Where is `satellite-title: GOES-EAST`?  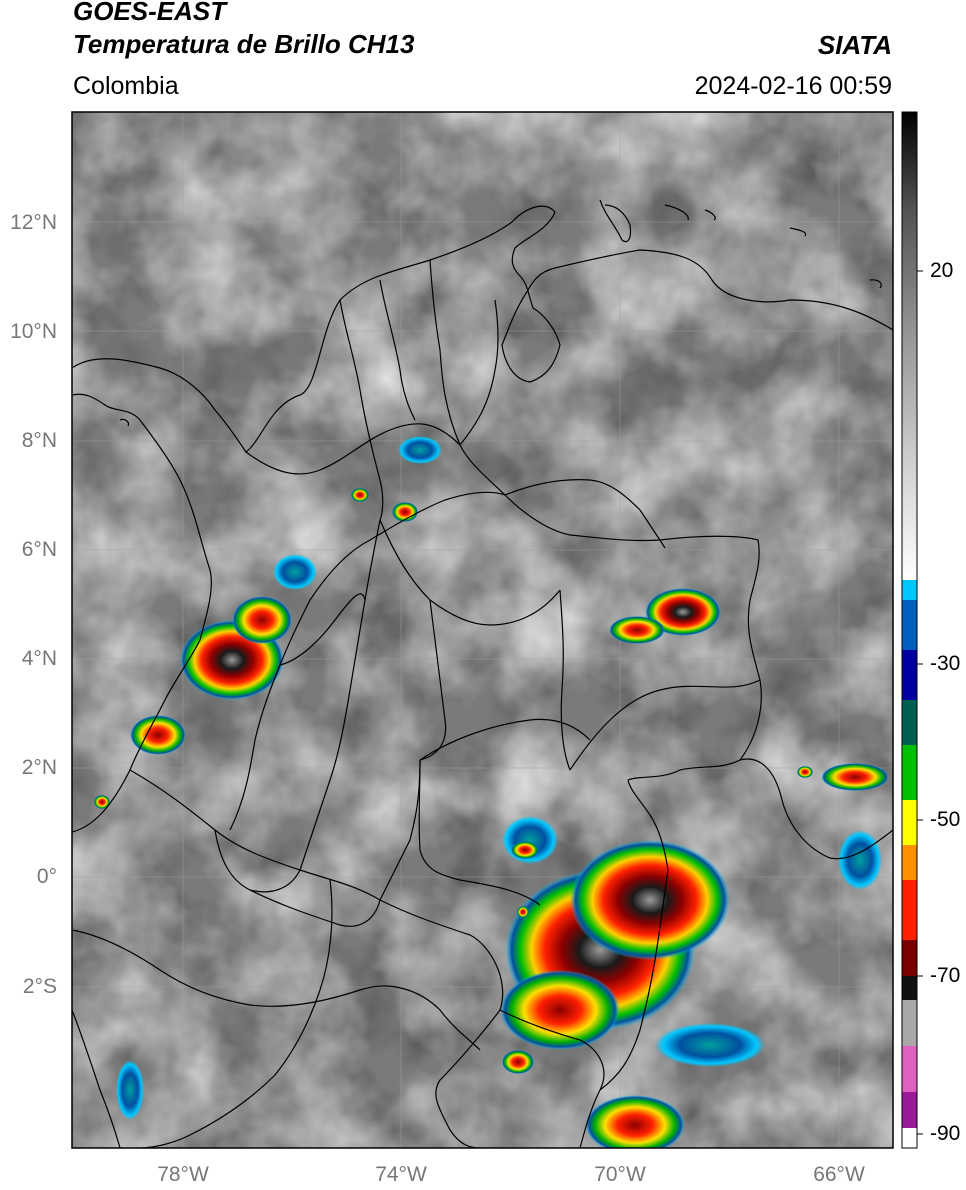
satellite-title: GOES-EAST is located at coordinates (150, 13).